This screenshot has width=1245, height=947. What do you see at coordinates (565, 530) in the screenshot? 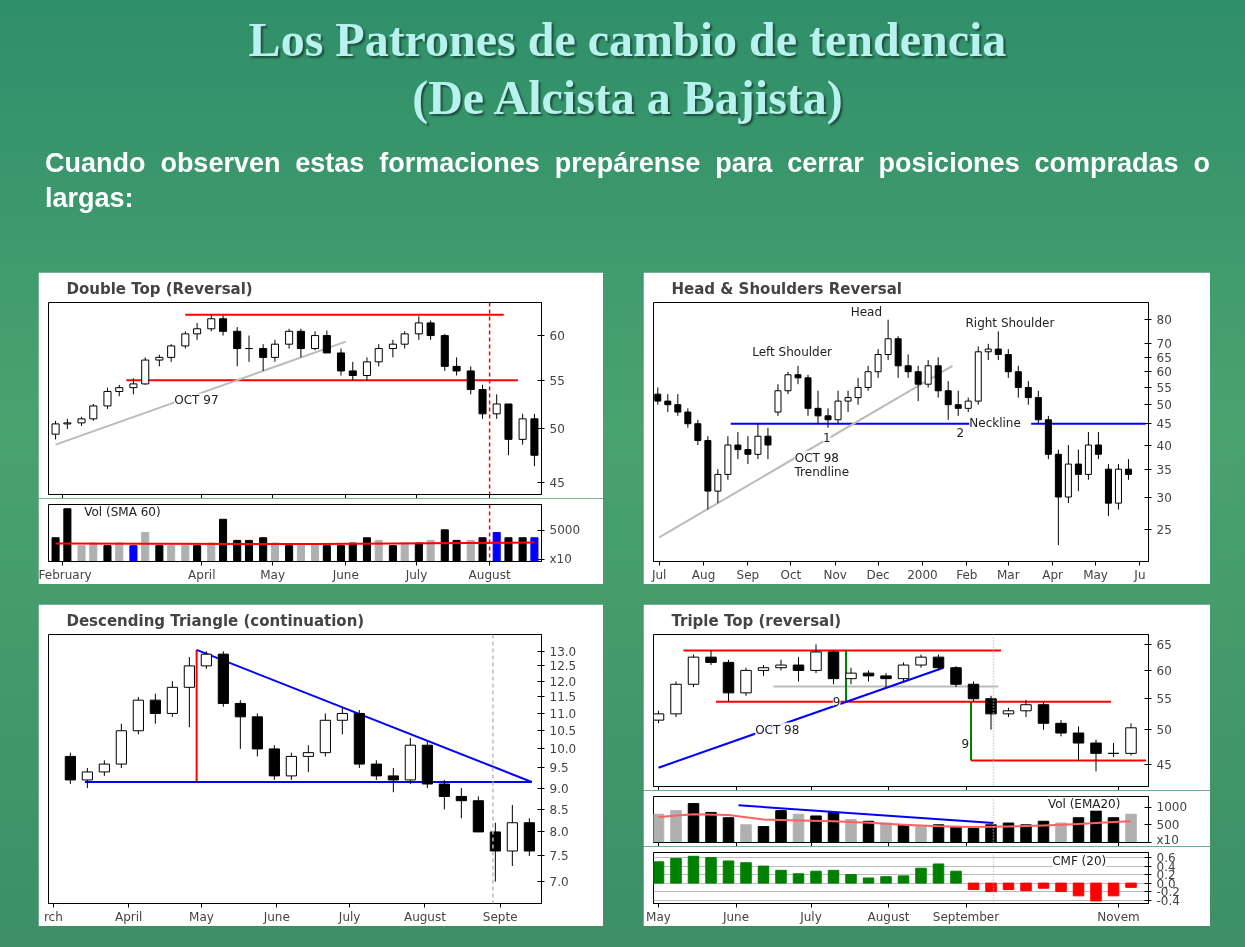
I see `text: 5000` at bounding box center [565, 530].